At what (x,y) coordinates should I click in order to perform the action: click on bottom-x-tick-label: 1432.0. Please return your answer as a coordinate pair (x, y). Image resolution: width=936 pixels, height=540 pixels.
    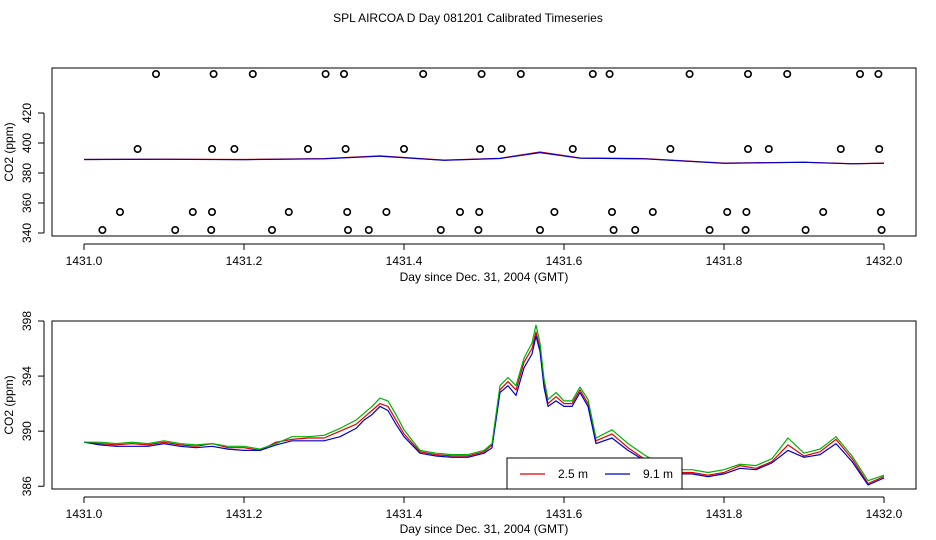
    Looking at the image, I should click on (884, 514).